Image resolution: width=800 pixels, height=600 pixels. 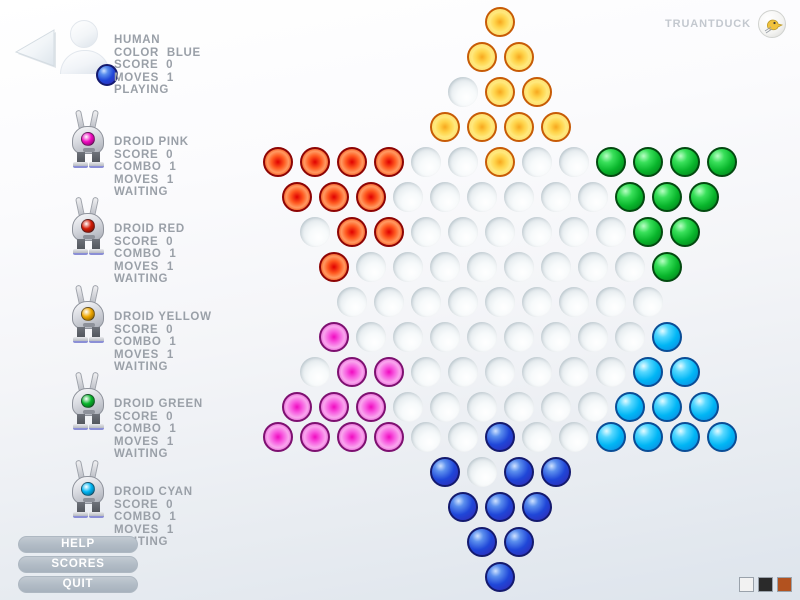 I want to click on scores-button: SCORES, so click(x=78, y=564).